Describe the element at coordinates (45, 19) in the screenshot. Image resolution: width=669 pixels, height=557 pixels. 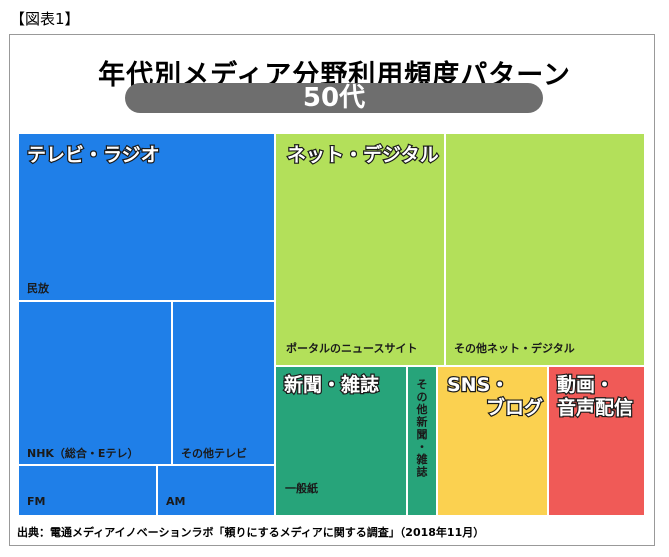
I see `figure-label: 【図表1】` at that location.